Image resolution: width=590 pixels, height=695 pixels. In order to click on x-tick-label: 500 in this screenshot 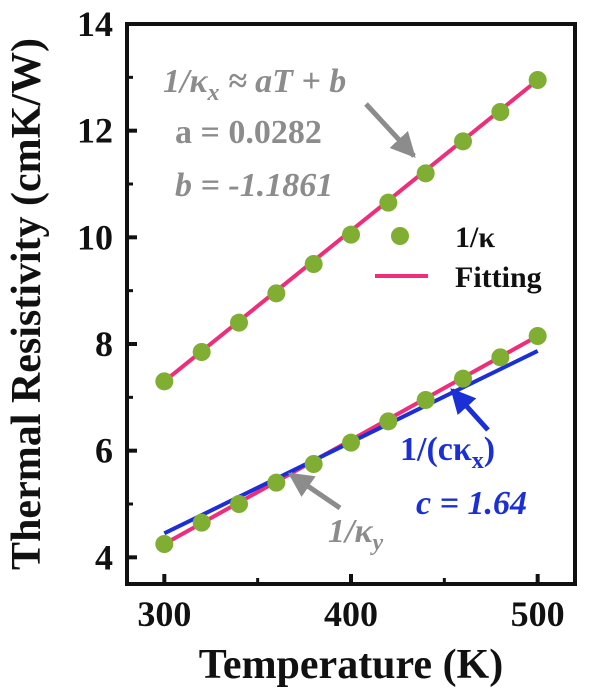, I will do `click(538, 614)`.